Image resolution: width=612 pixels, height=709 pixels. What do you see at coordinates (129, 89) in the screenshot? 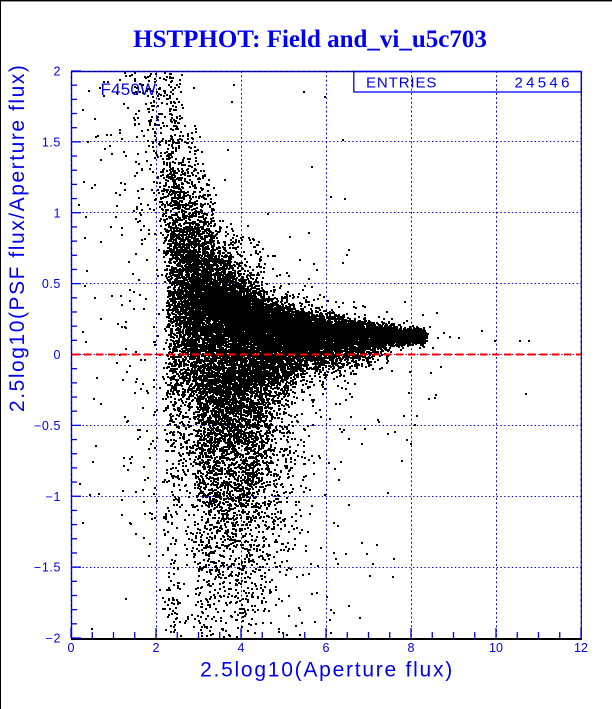
I see `svg-text: F450W` at bounding box center [129, 89].